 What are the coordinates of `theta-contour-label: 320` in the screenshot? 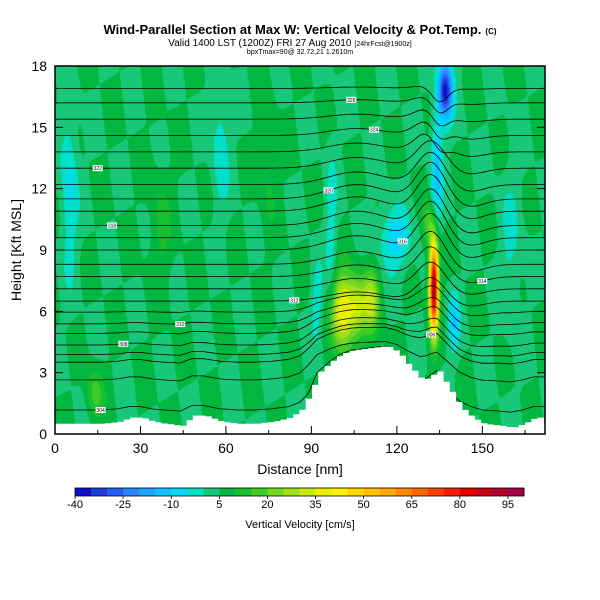 It's located at (328, 191).